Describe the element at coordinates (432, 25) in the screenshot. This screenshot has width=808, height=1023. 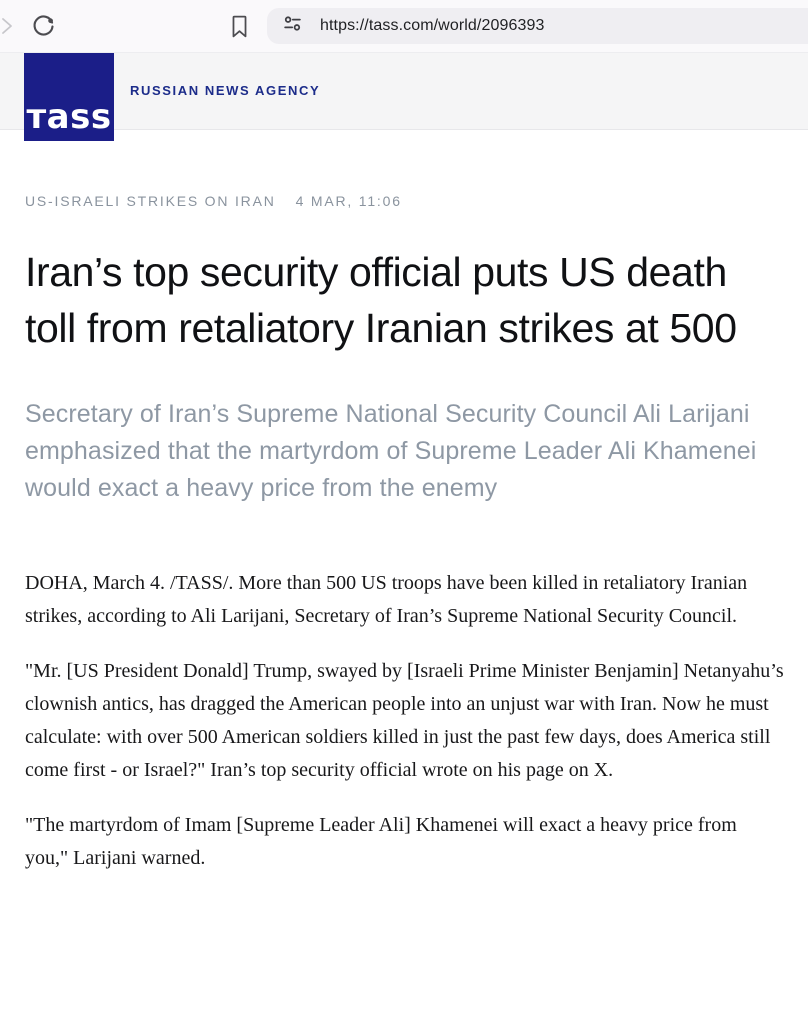
I see `url-text: https://tass.com/world/2096393` at that location.